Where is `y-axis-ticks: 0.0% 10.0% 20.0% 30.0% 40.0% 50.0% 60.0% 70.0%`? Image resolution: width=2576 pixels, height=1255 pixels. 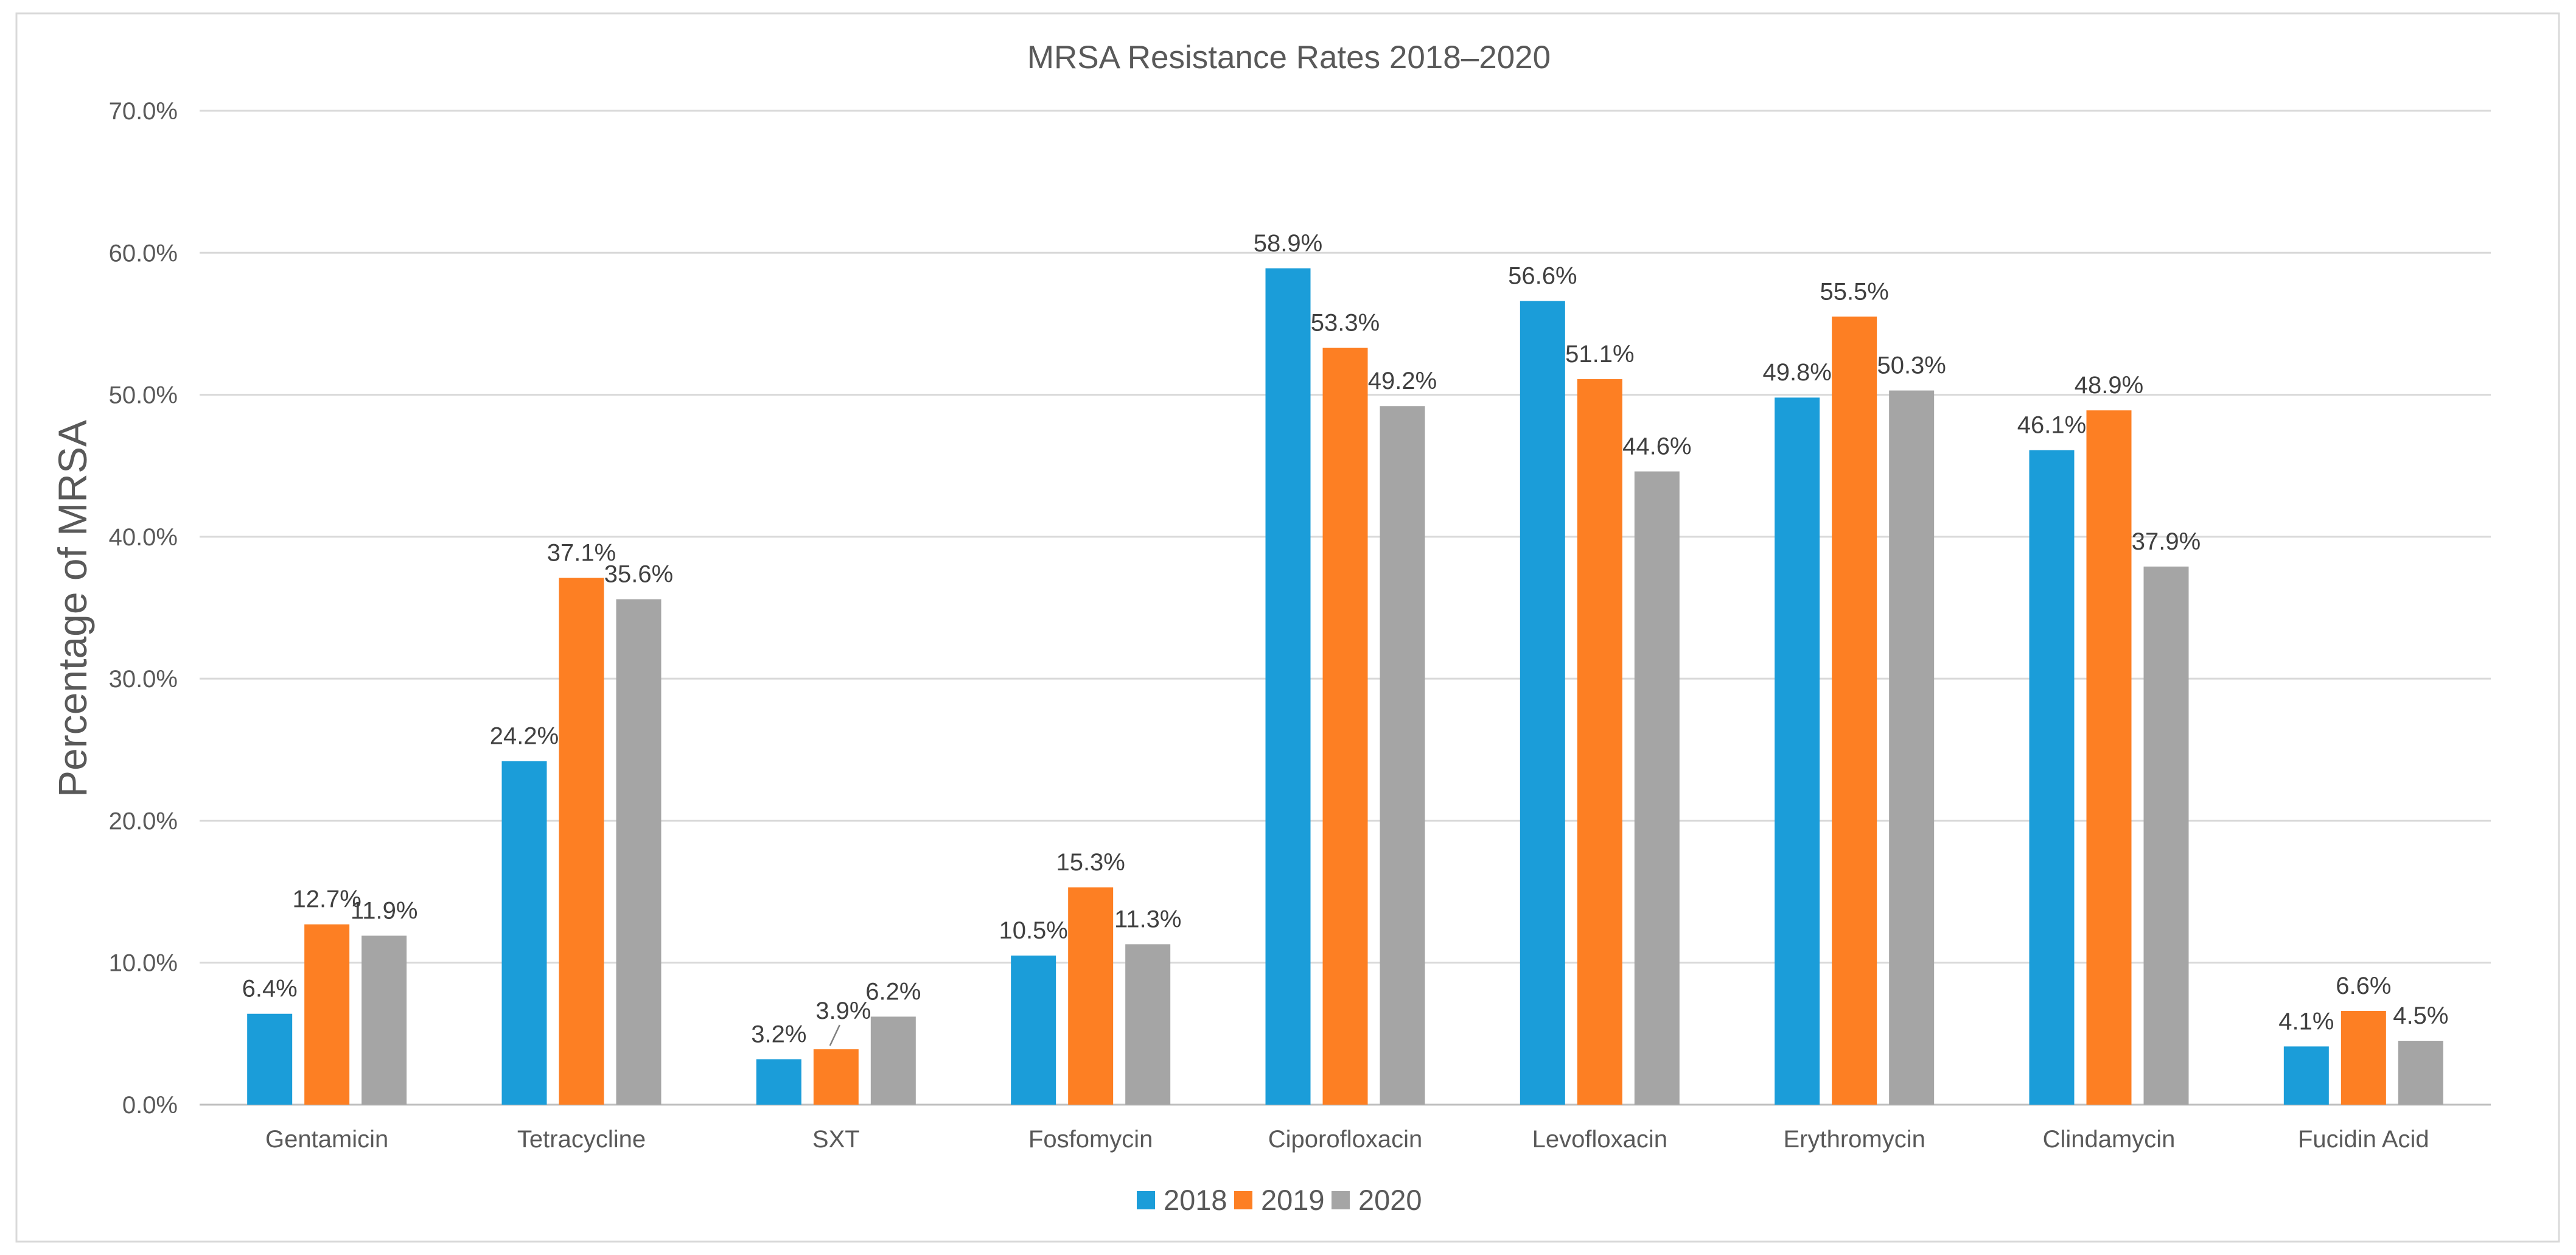 y-axis-ticks: 0.0% 10.0% 20.0% 30.0% 40.0% 50.0% 60.0% 70.0% is located at coordinates (143, 608).